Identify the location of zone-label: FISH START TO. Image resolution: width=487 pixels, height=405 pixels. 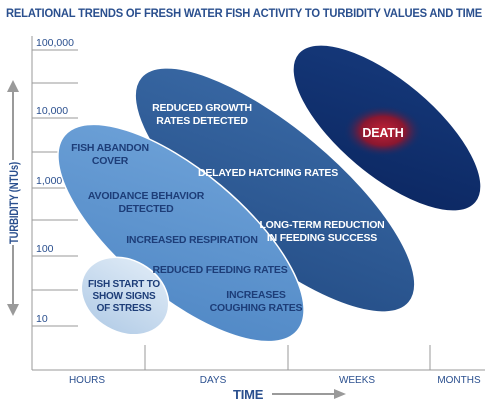
(124, 284).